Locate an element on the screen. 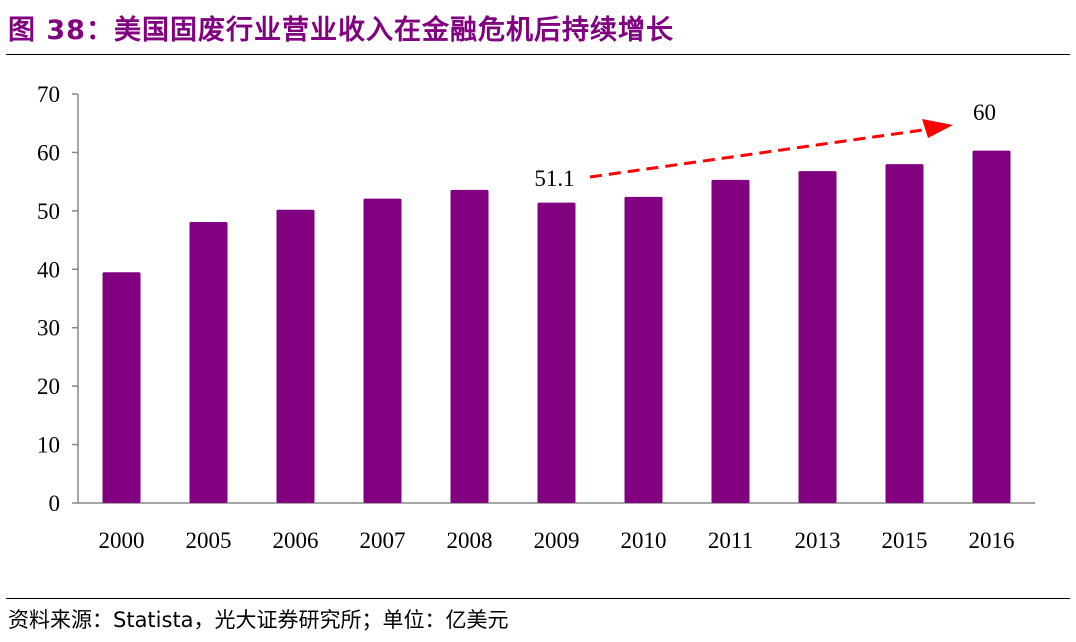 This screenshot has height=642, width=1076. bar-2008 is located at coordinates (469, 346).